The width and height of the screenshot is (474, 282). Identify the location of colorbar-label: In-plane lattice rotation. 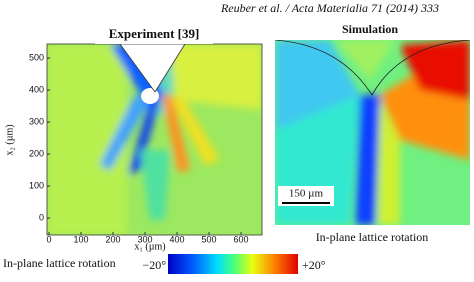
(59, 263).